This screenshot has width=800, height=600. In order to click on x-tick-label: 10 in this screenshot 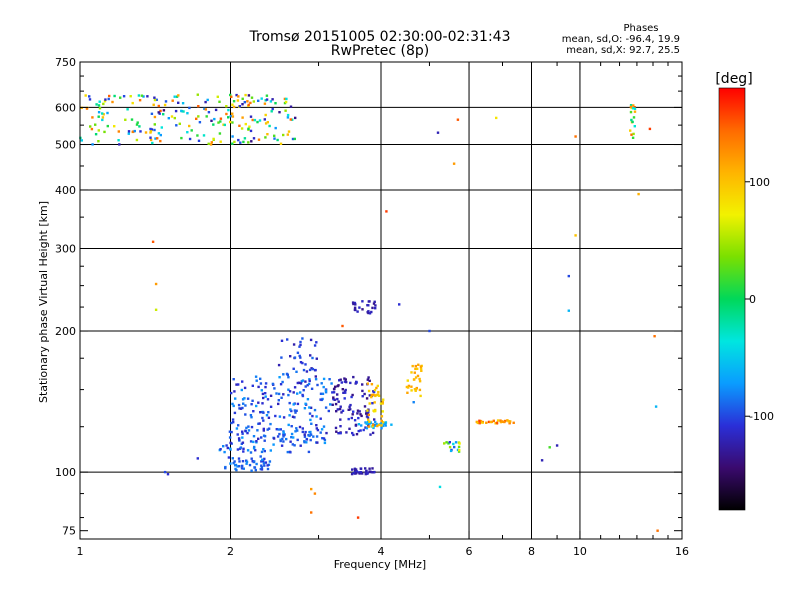, I will do `click(580, 551)`.